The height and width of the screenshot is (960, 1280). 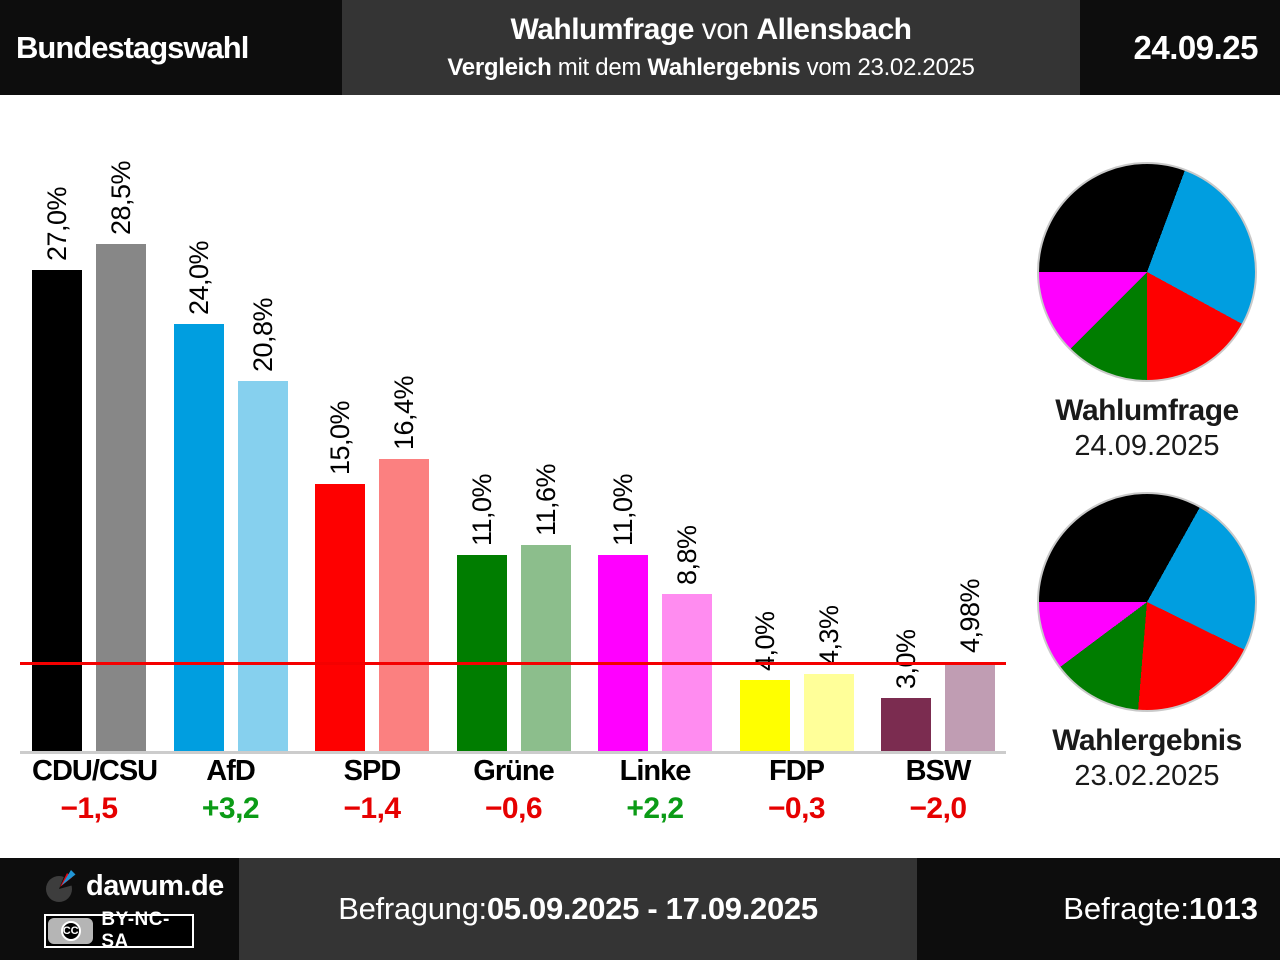 What do you see at coordinates (970, 615) in the screenshot?
I see `bar-value-label: 4,98%` at bounding box center [970, 615].